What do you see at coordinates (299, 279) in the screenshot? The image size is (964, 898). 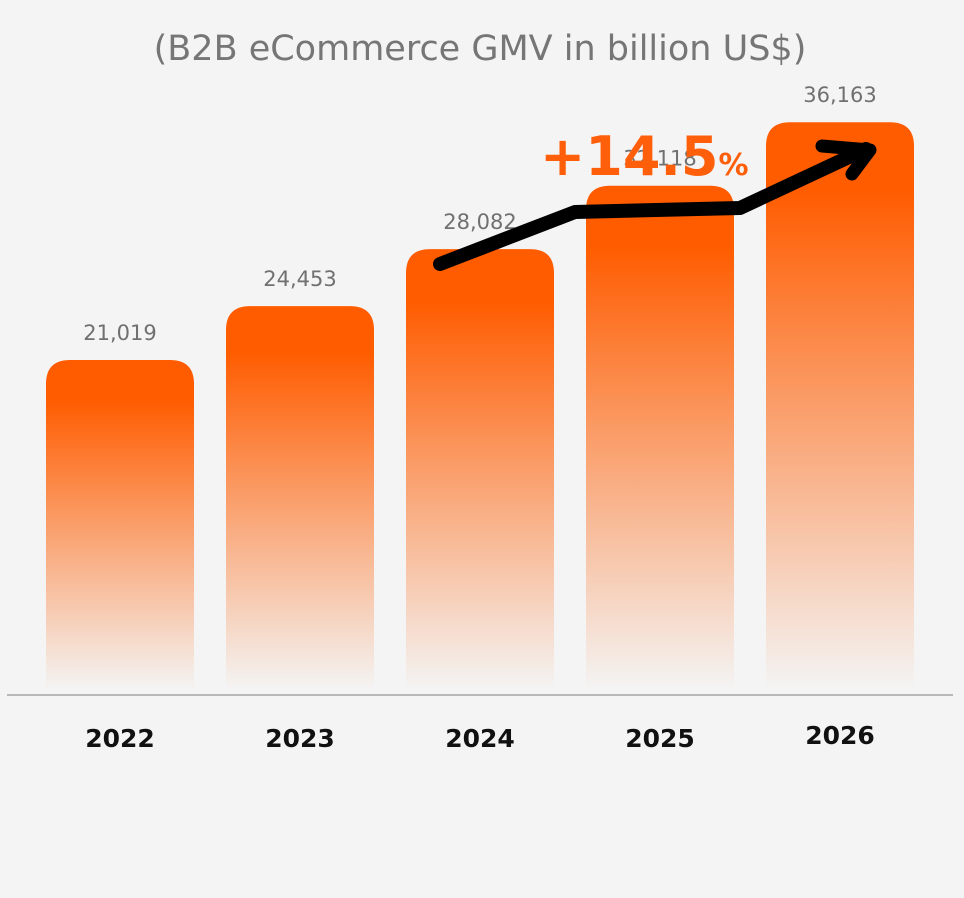 I see `value-label-2023: 24,453` at bounding box center [299, 279].